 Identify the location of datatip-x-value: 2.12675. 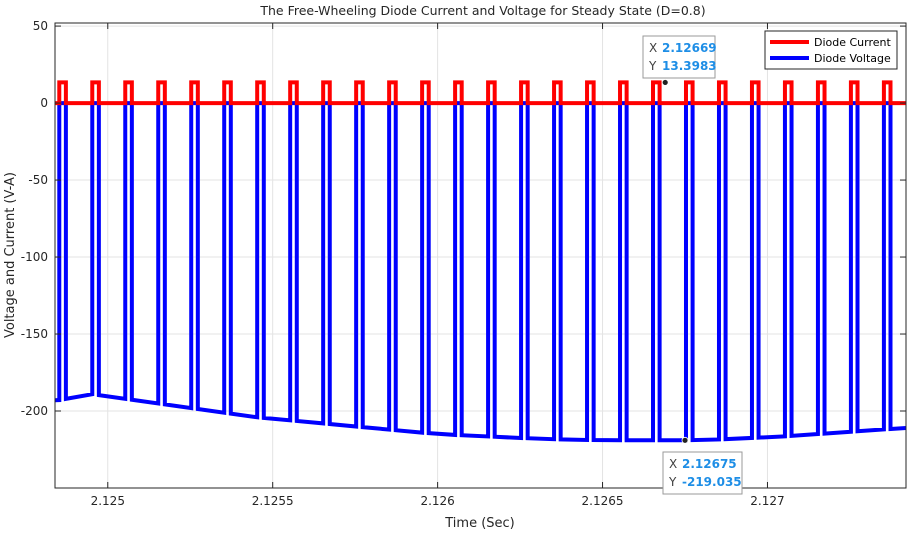
(709, 464).